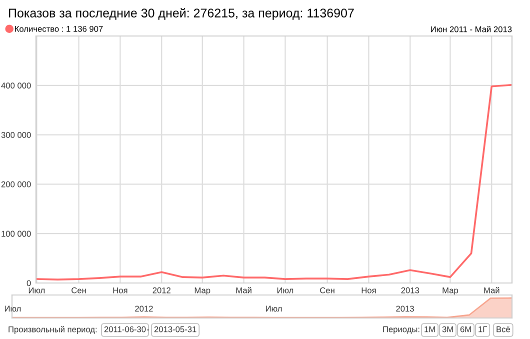  I want to click on y-tick-label: 100 000, so click(16, 233).